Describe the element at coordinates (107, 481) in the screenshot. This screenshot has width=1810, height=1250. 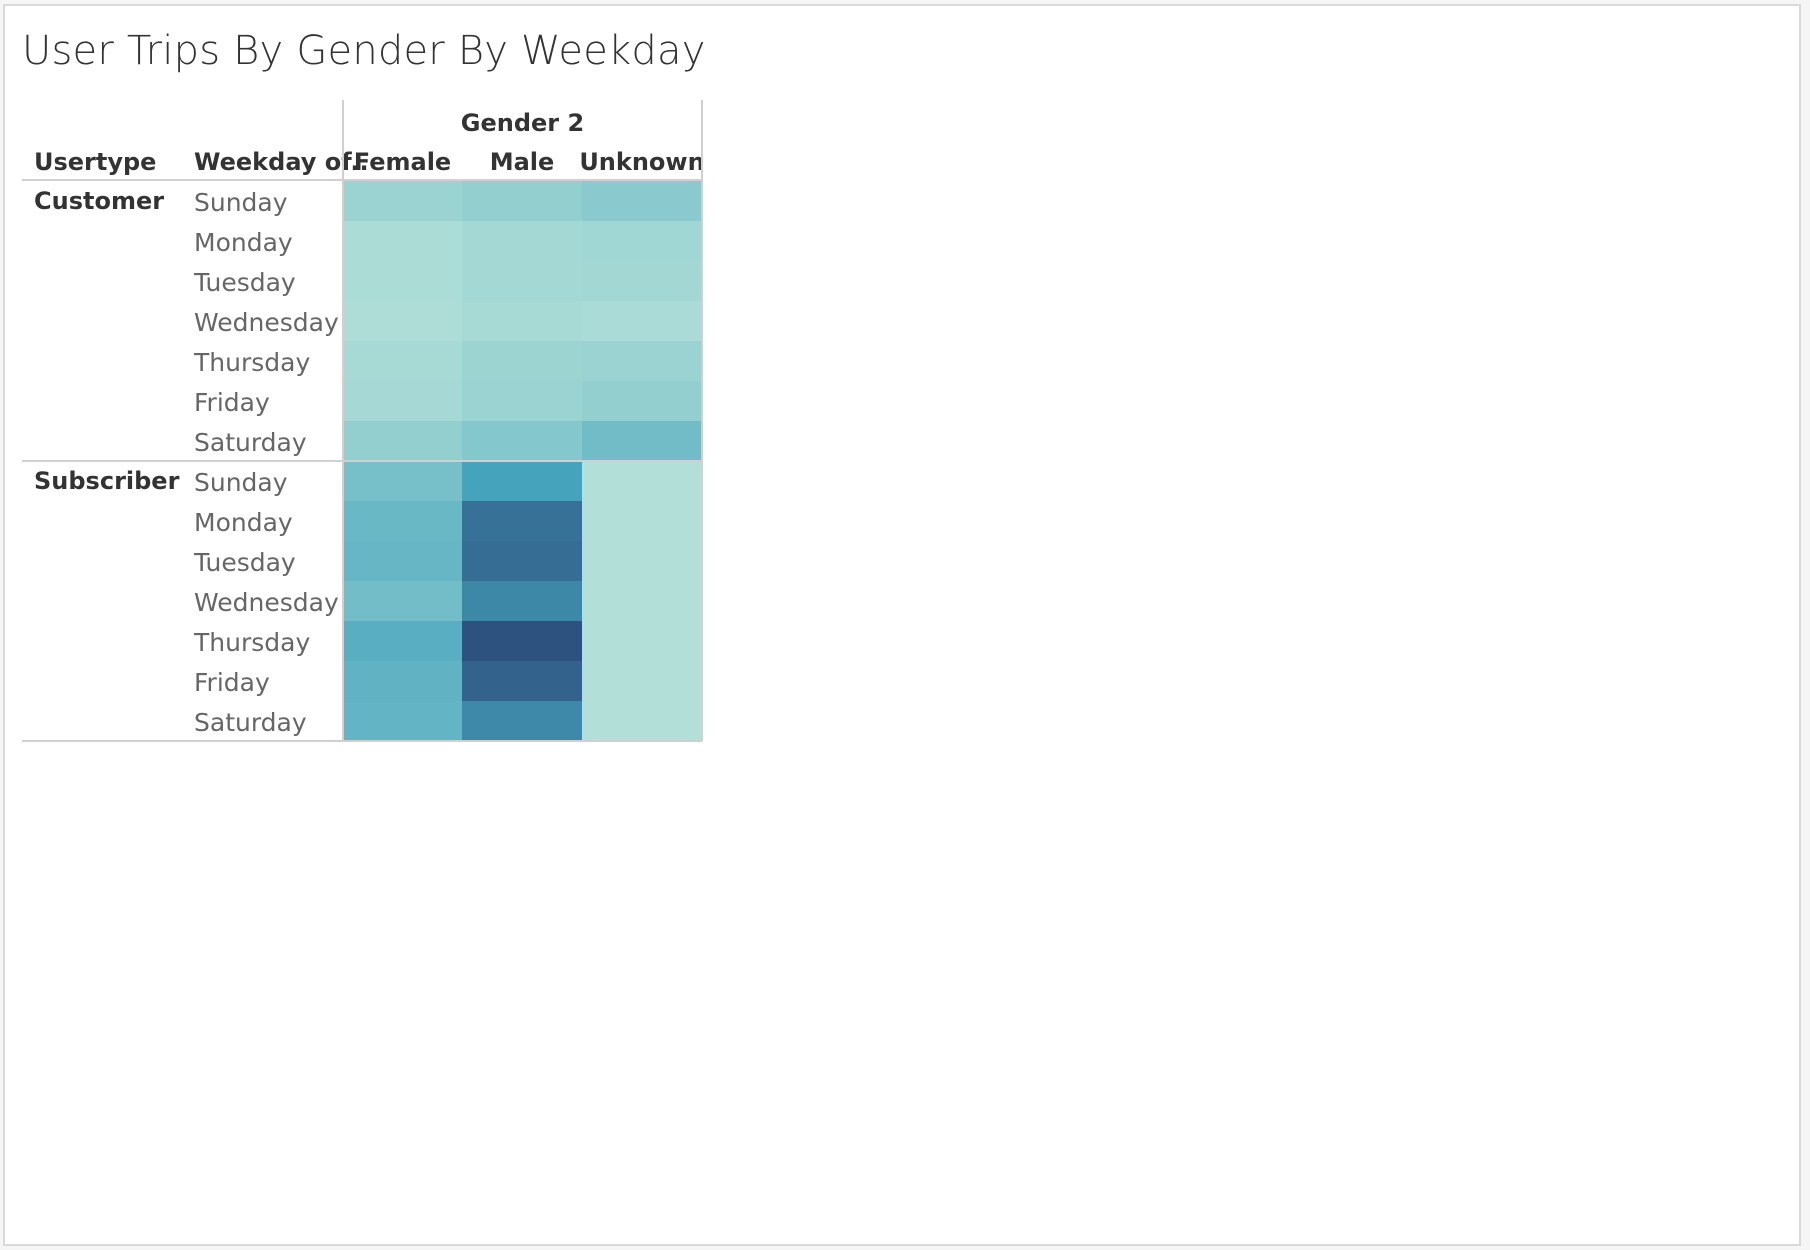
I see `group-label-subscriber: Subscriber` at that location.